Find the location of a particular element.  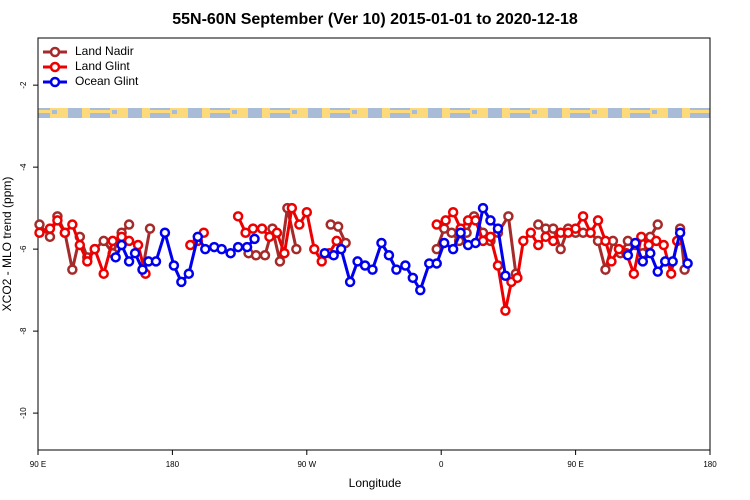

legend-label: Ocean Glint is located at coordinates (107, 81).